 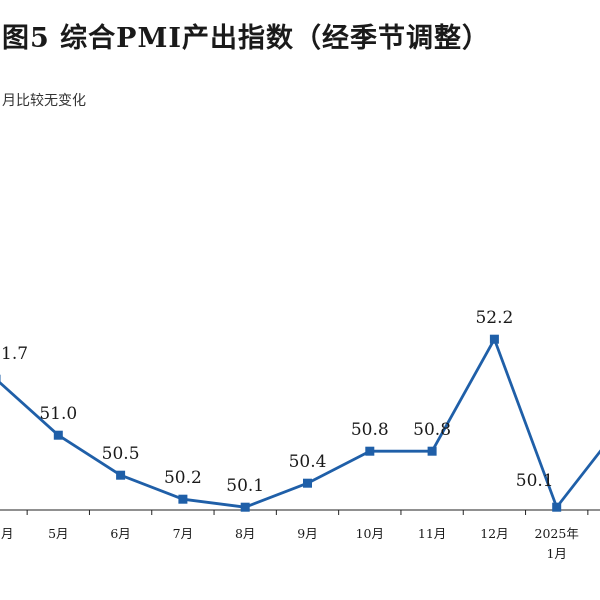 I want to click on x-tick-label: 9月, so click(x=307, y=533).